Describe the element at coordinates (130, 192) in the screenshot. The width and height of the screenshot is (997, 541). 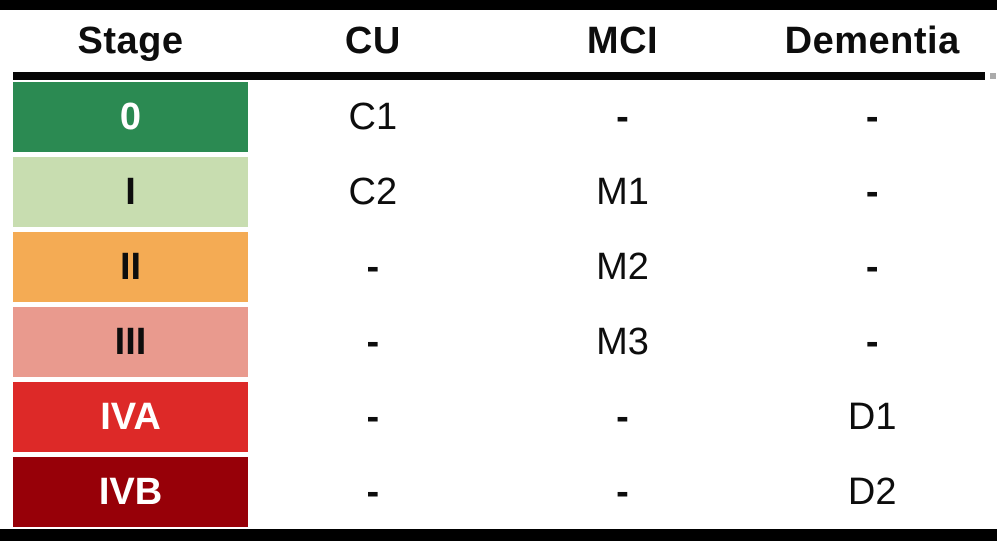
I see `stage-cell: I` at that location.